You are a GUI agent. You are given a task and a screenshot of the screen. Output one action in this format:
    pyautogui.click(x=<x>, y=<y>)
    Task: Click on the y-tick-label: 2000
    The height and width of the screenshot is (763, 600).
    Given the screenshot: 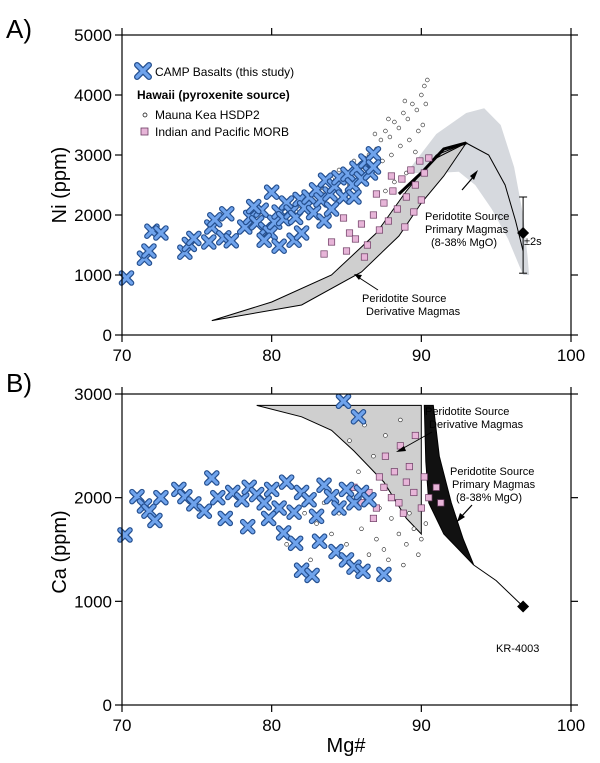 What is the action you would take?
    pyautogui.click(x=93, y=498)
    